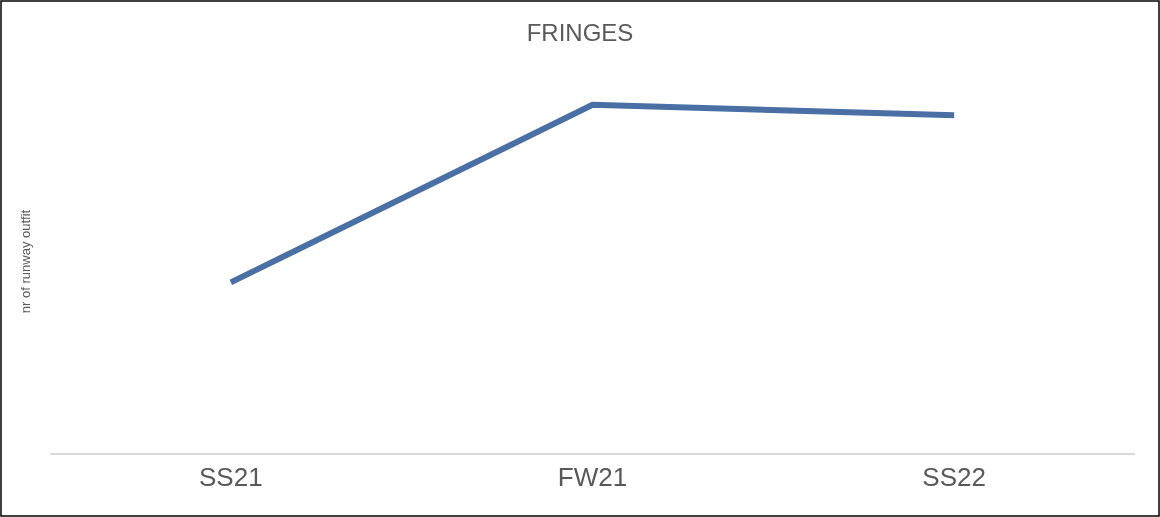 Image resolution: width=1160 pixels, height=517 pixels. Describe the element at coordinates (592, 476) in the screenshot. I see `x-tick-label: FW21` at that location.